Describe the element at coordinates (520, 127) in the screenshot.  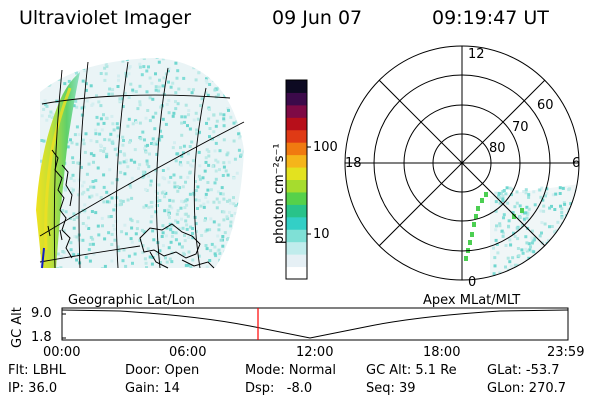
I see `mlat-label-70: 70` at that location.